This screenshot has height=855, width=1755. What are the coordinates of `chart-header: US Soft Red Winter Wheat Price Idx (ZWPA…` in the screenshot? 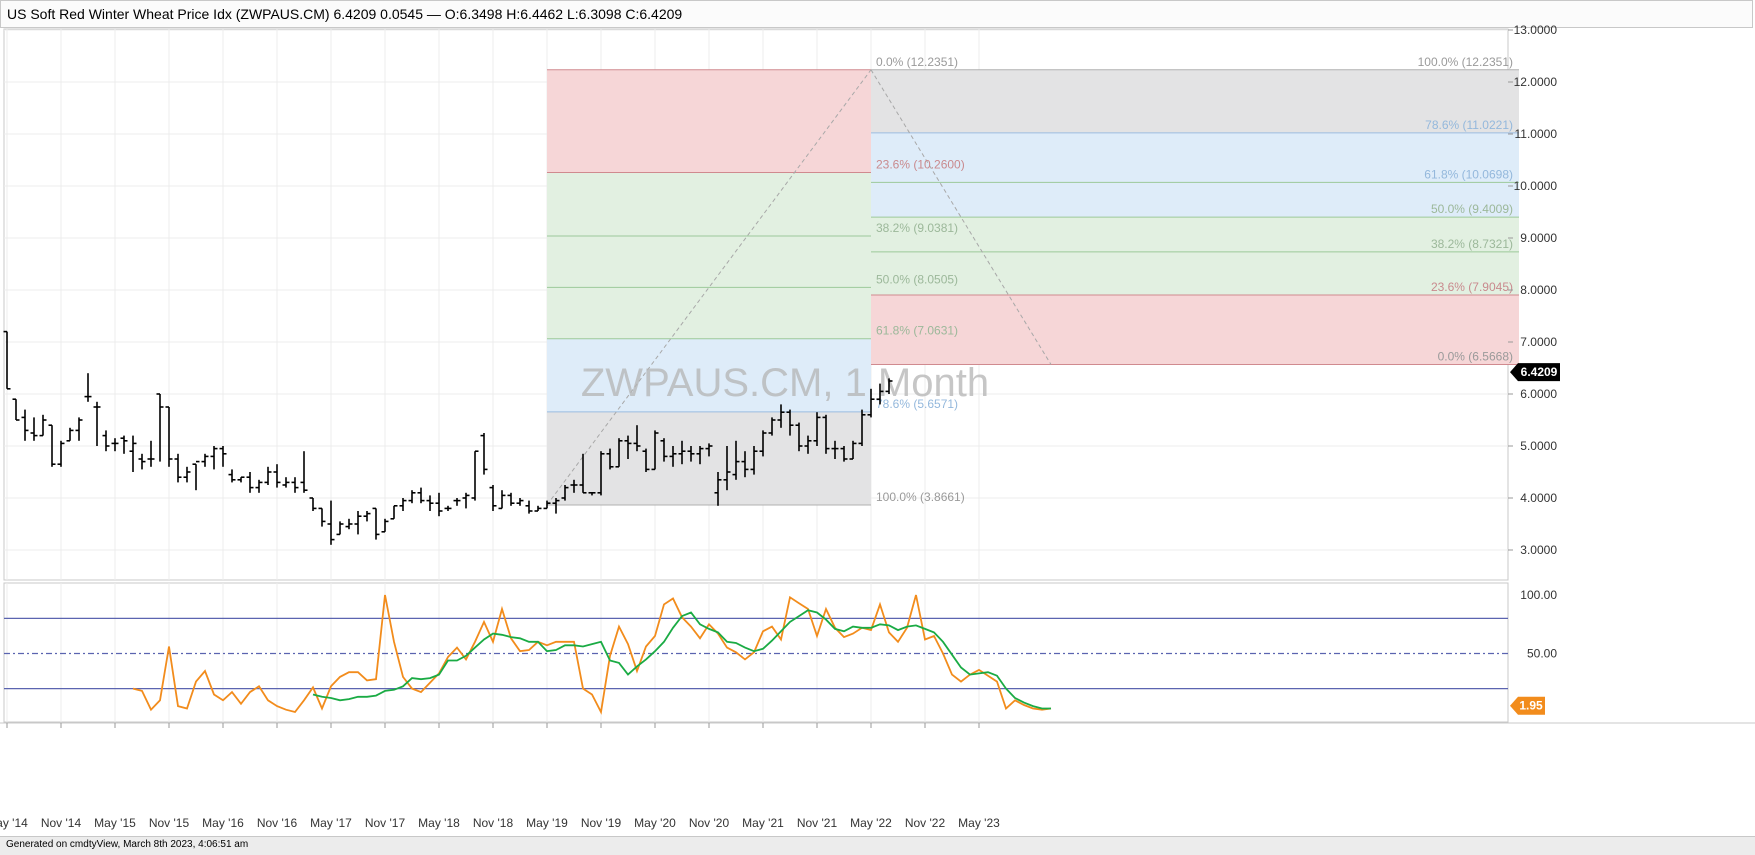 It's located at (876, 14).